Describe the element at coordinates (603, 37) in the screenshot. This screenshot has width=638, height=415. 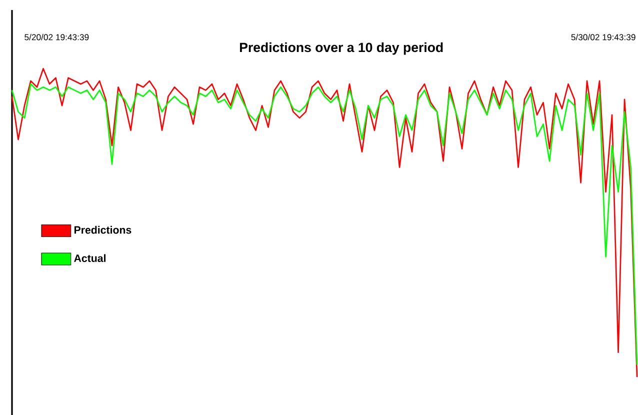
I see `text: 5/30/02 19:43:39` at that location.